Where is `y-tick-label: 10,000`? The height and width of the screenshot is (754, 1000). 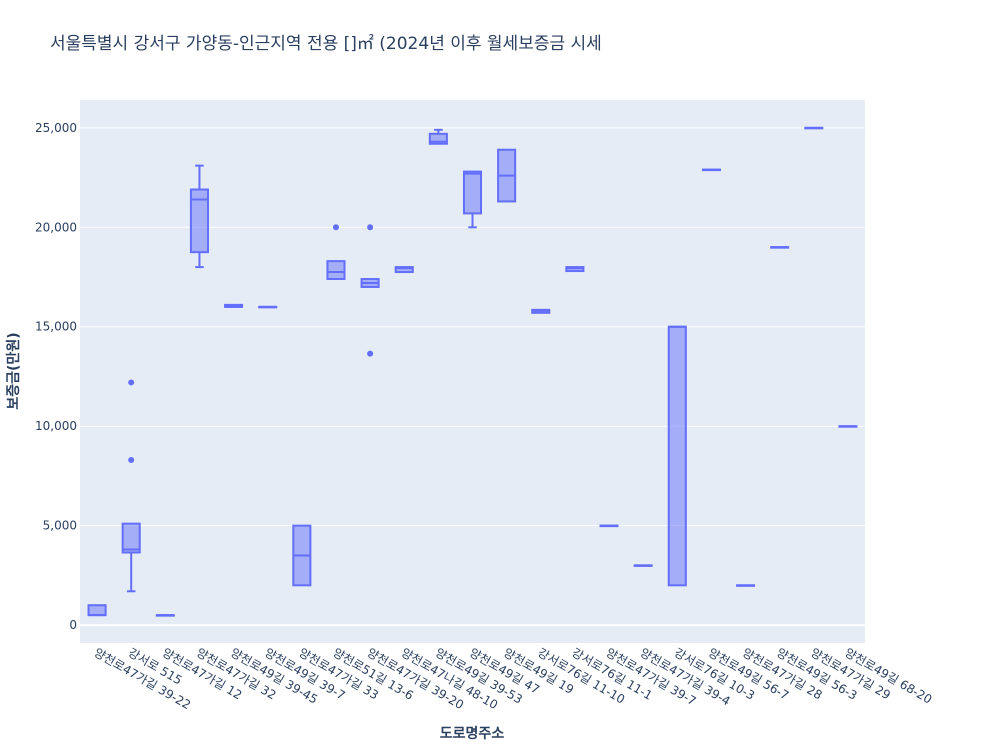 y-tick-label: 10,000 is located at coordinates (56, 426).